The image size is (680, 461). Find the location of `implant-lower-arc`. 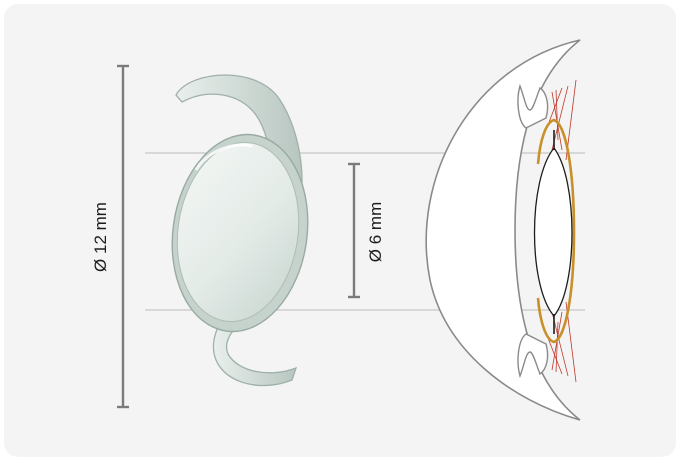

implant-lower-arc is located at coordinates (556, 287).